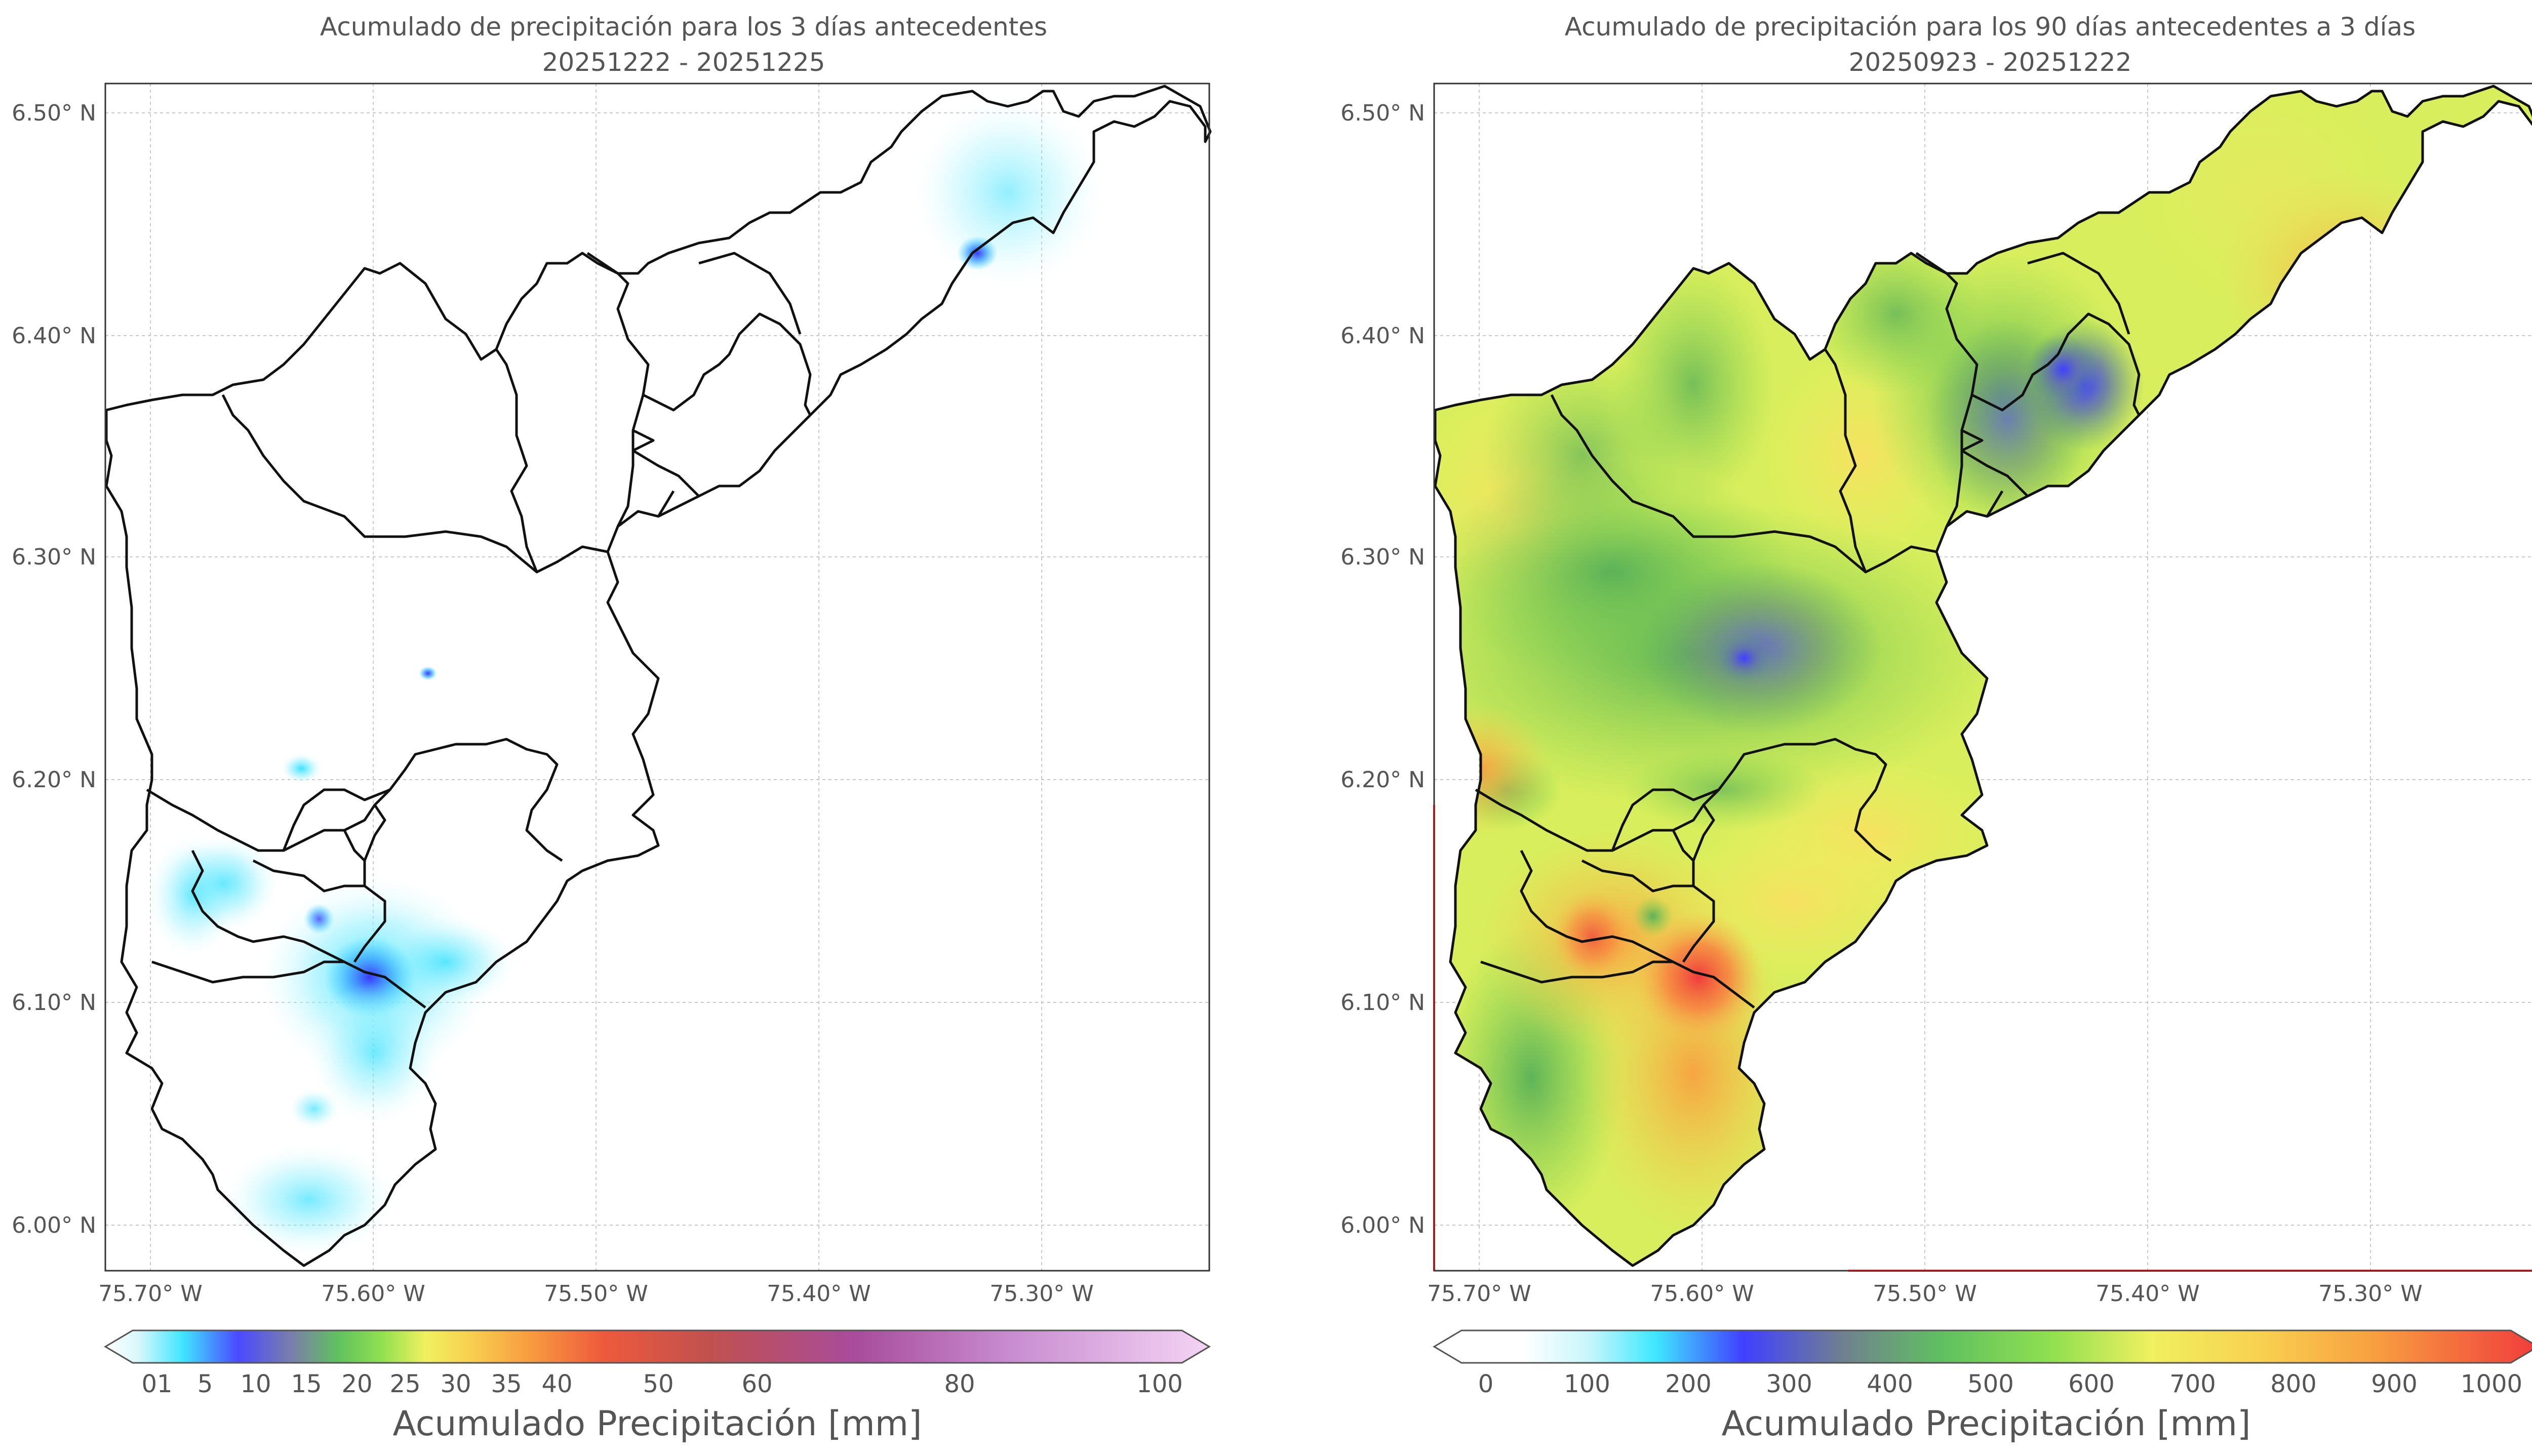 This screenshot has width=2532, height=1456. What do you see at coordinates (1486, 1384) in the screenshot?
I see `colorbar-tick-label: 0` at bounding box center [1486, 1384].